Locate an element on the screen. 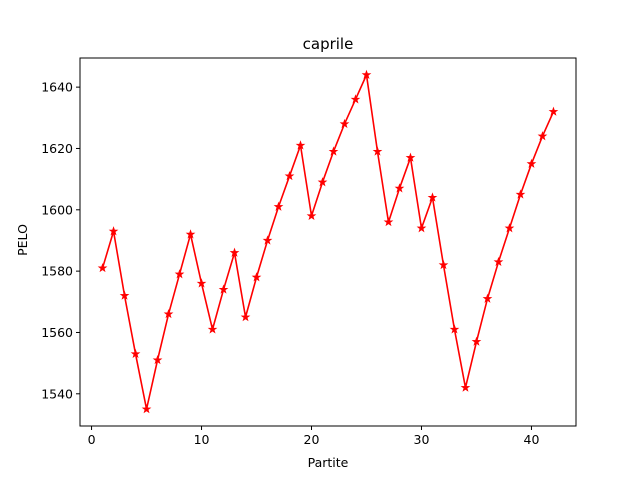 Image resolution: width=640 pixels, height=480 pixels. y-axis-title: PELO is located at coordinates (22, 240).